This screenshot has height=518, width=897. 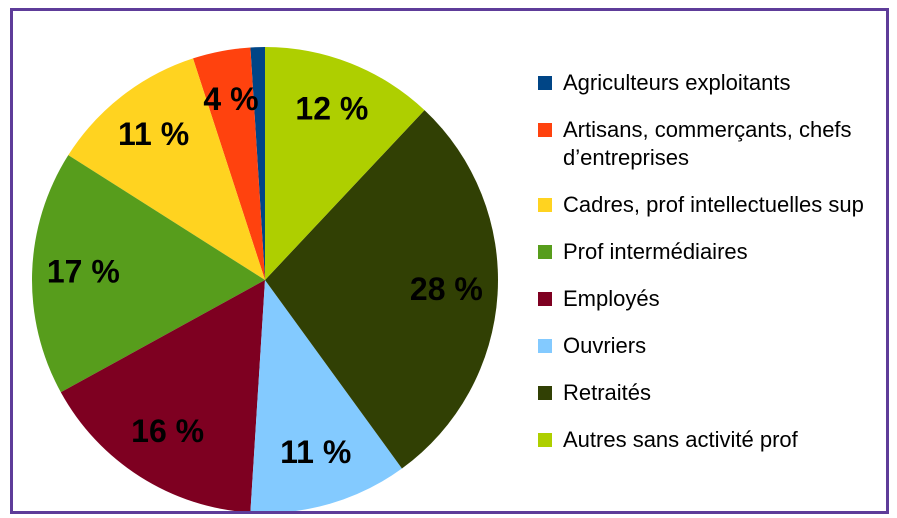 What do you see at coordinates (655, 251) in the screenshot?
I see `legend-label: Prof intermédiaires` at bounding box center [655, 251].